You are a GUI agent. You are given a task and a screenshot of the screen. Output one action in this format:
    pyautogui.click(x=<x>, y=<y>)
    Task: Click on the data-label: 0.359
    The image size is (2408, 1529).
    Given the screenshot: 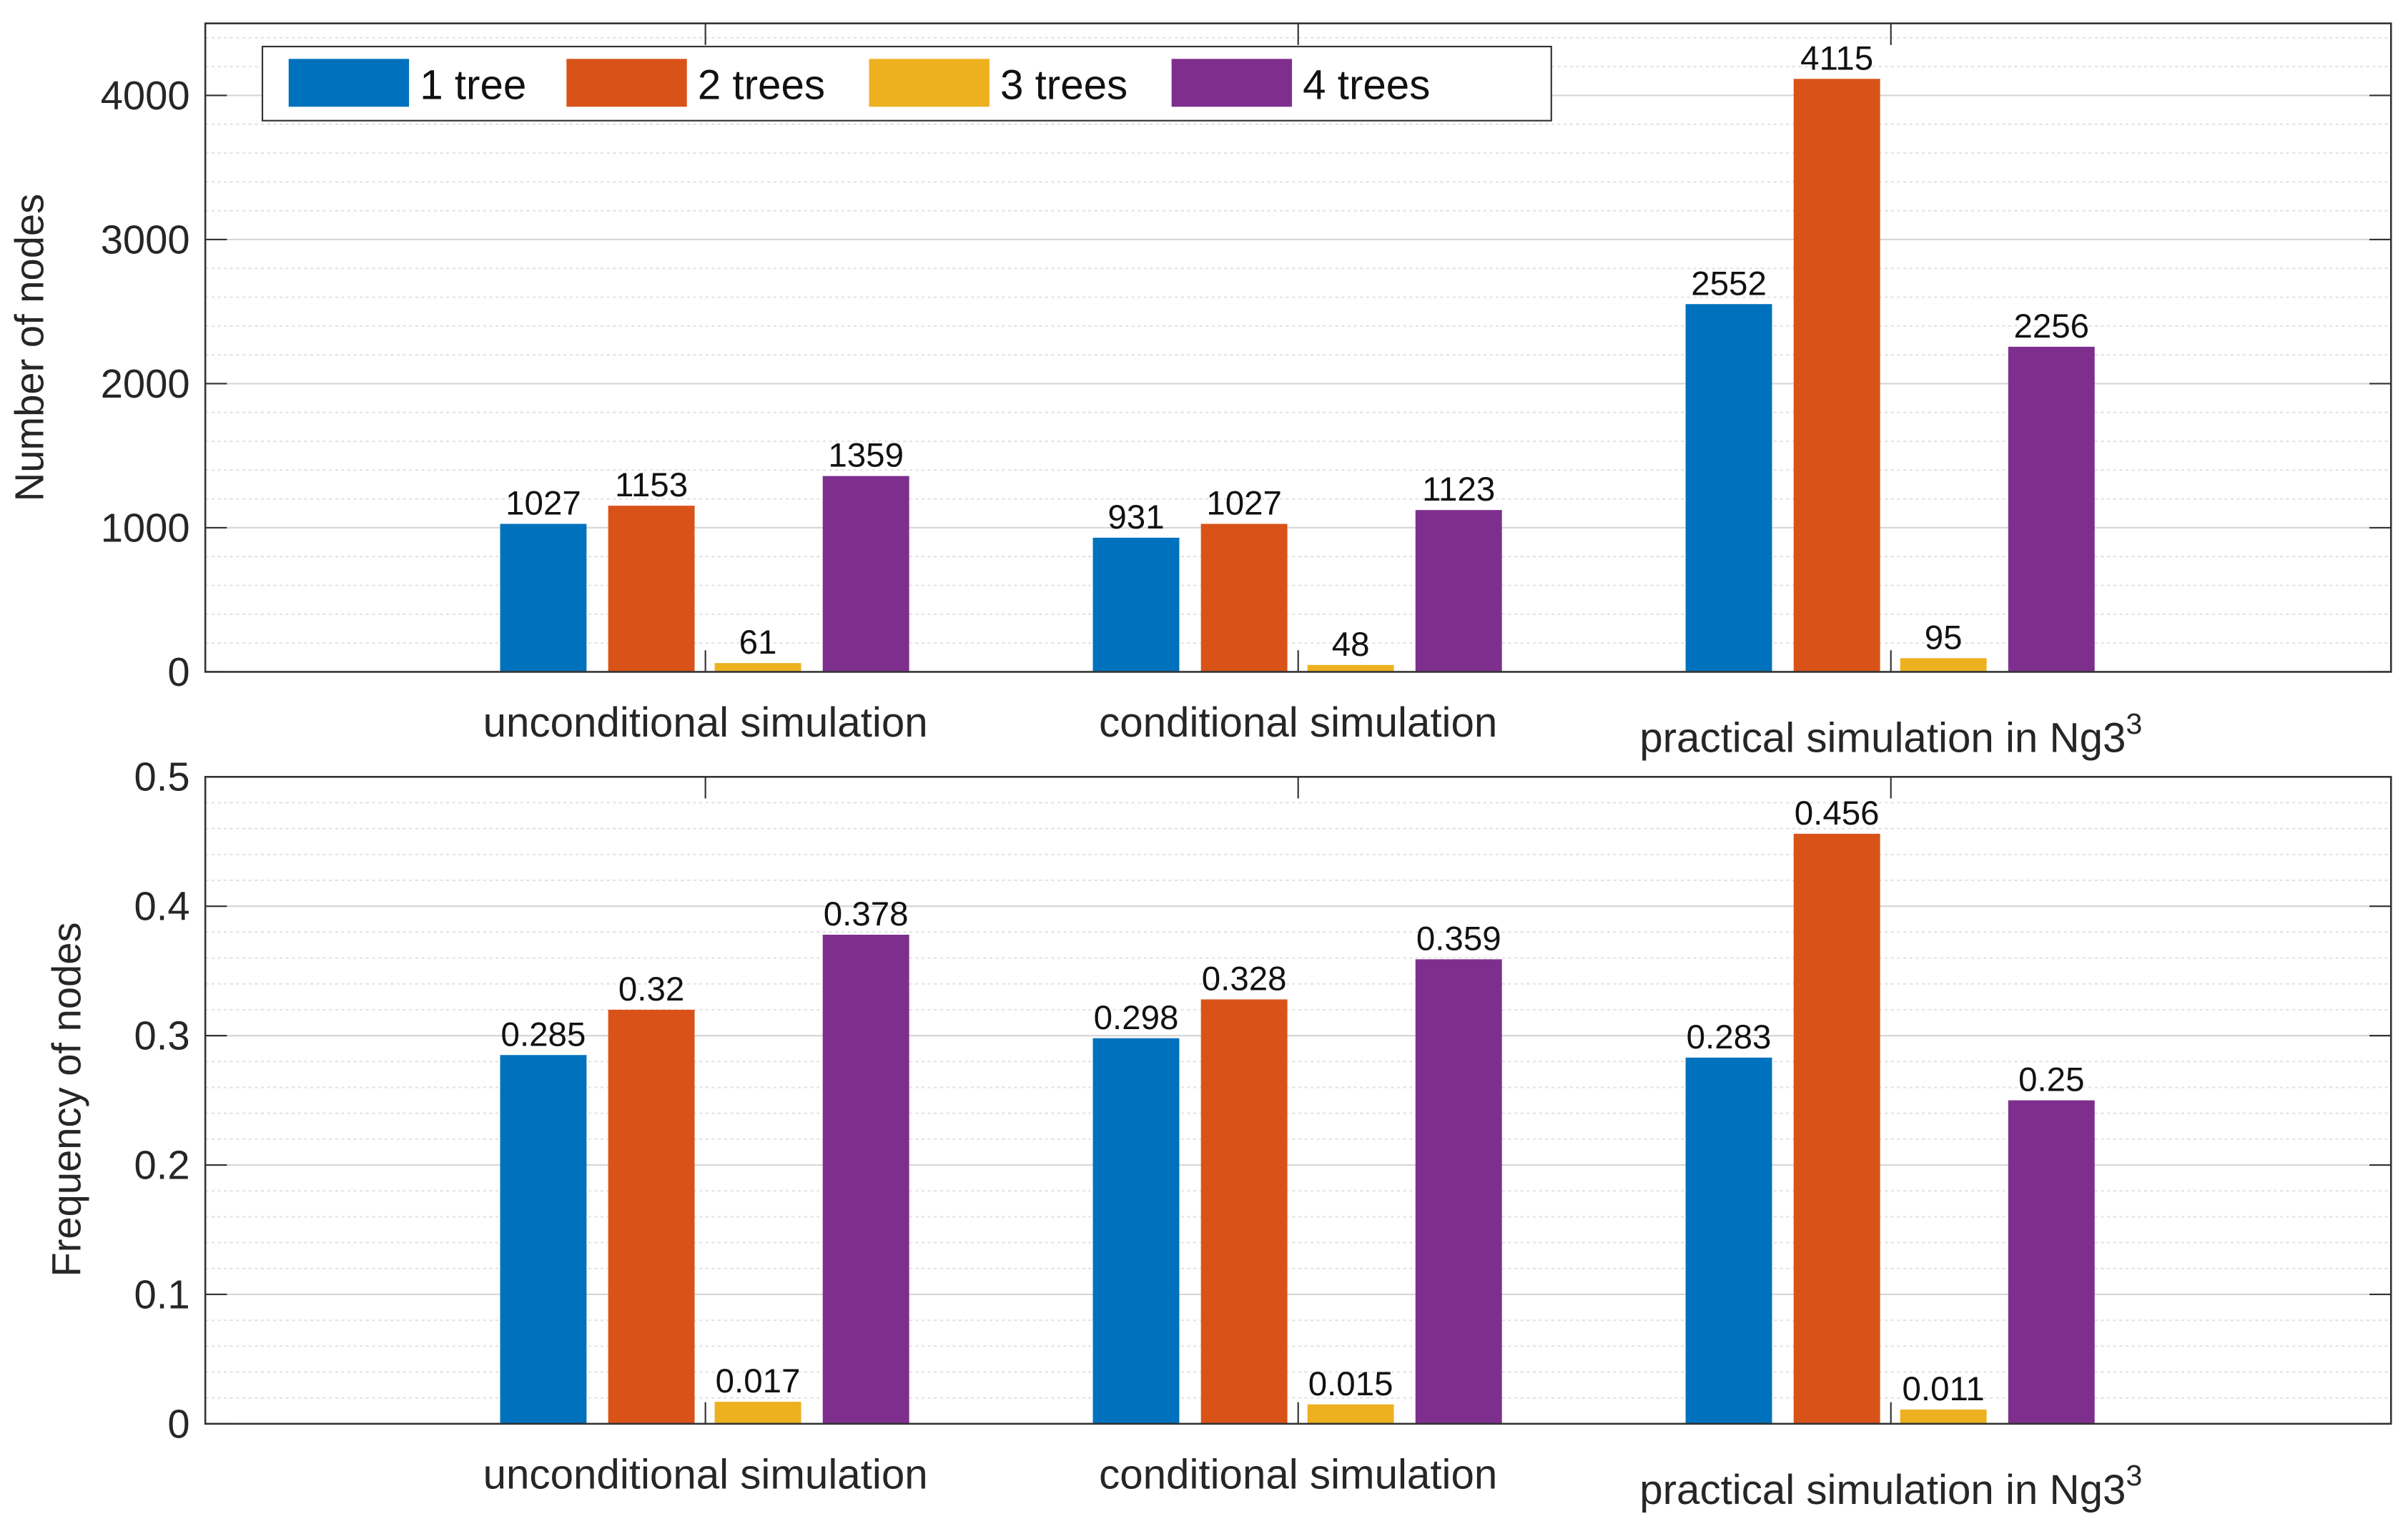 What is the action you would take?
    pyautogui.click(x=1458, y=939)
    